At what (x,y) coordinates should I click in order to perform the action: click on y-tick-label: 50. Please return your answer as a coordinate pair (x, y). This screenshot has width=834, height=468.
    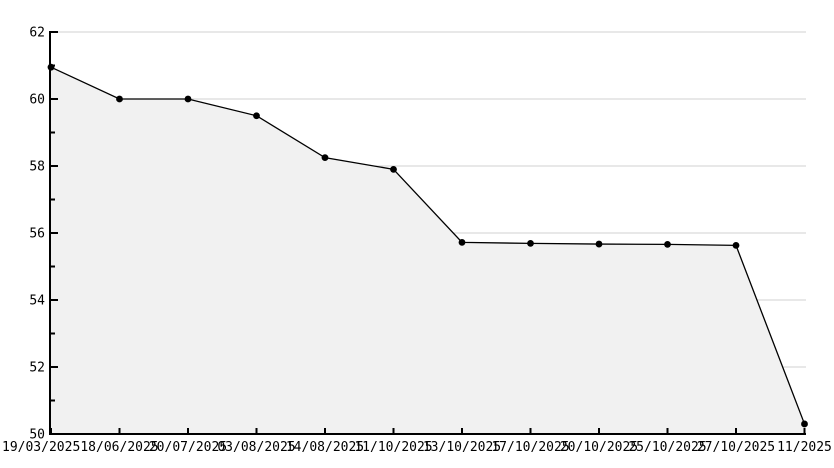
    Looking at the image, I should click on (37, 435).